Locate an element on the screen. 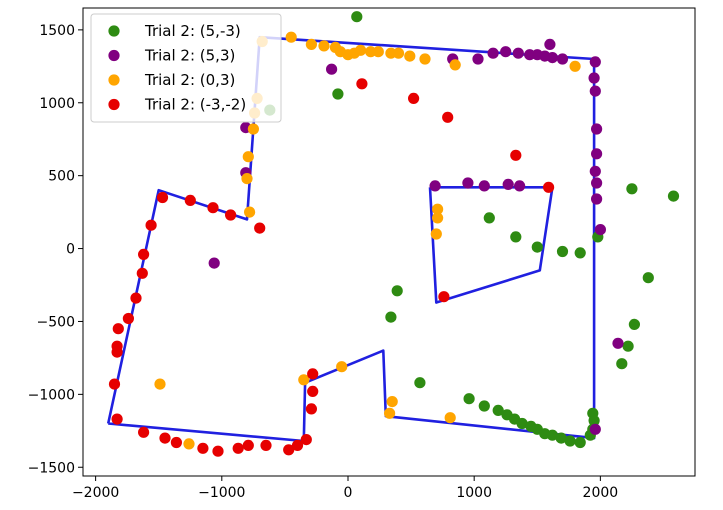 This screenshot has height=510, width=723. legend-label-3: Trial 2: (-3,-2) is located at coordinates (195, 105).